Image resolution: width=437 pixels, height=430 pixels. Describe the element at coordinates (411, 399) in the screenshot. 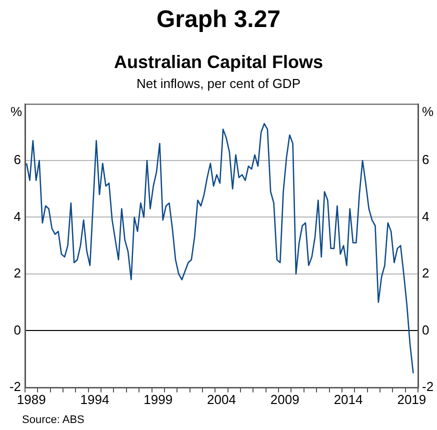

I see `x-tick-label: 2019` at that location.